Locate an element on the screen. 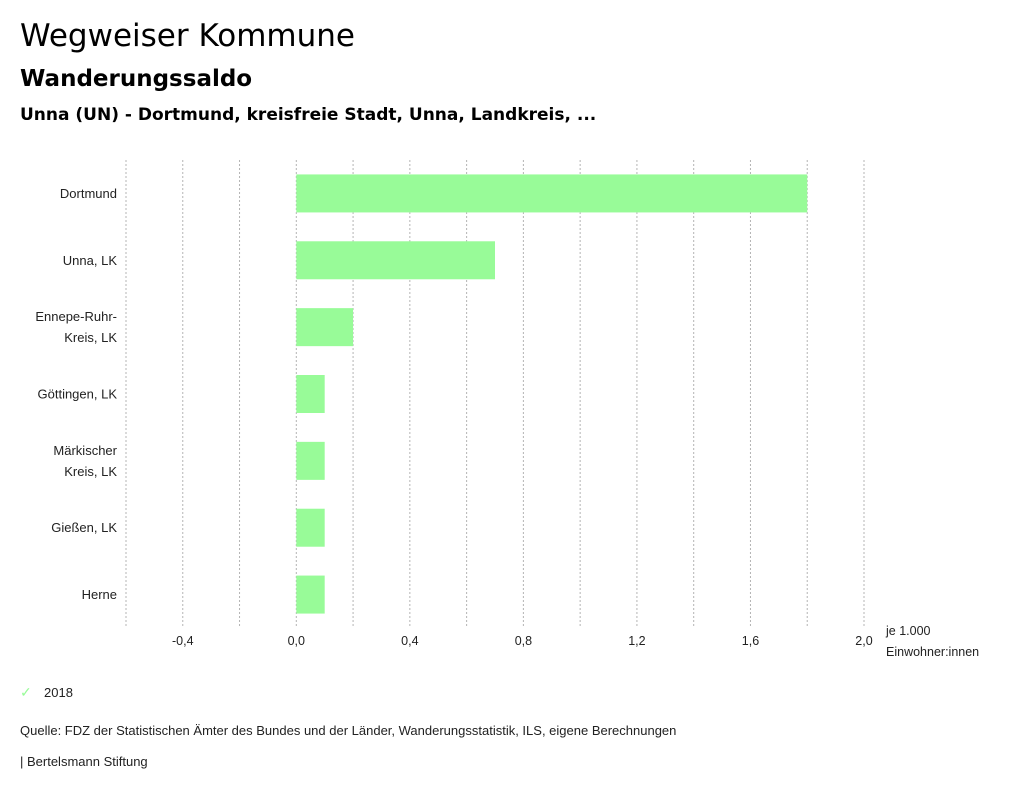 Image resolution: width=1024 pixels, height=795 pixels. x-axis-unit-label: je 1.000 is located at coordinates (908, 631).